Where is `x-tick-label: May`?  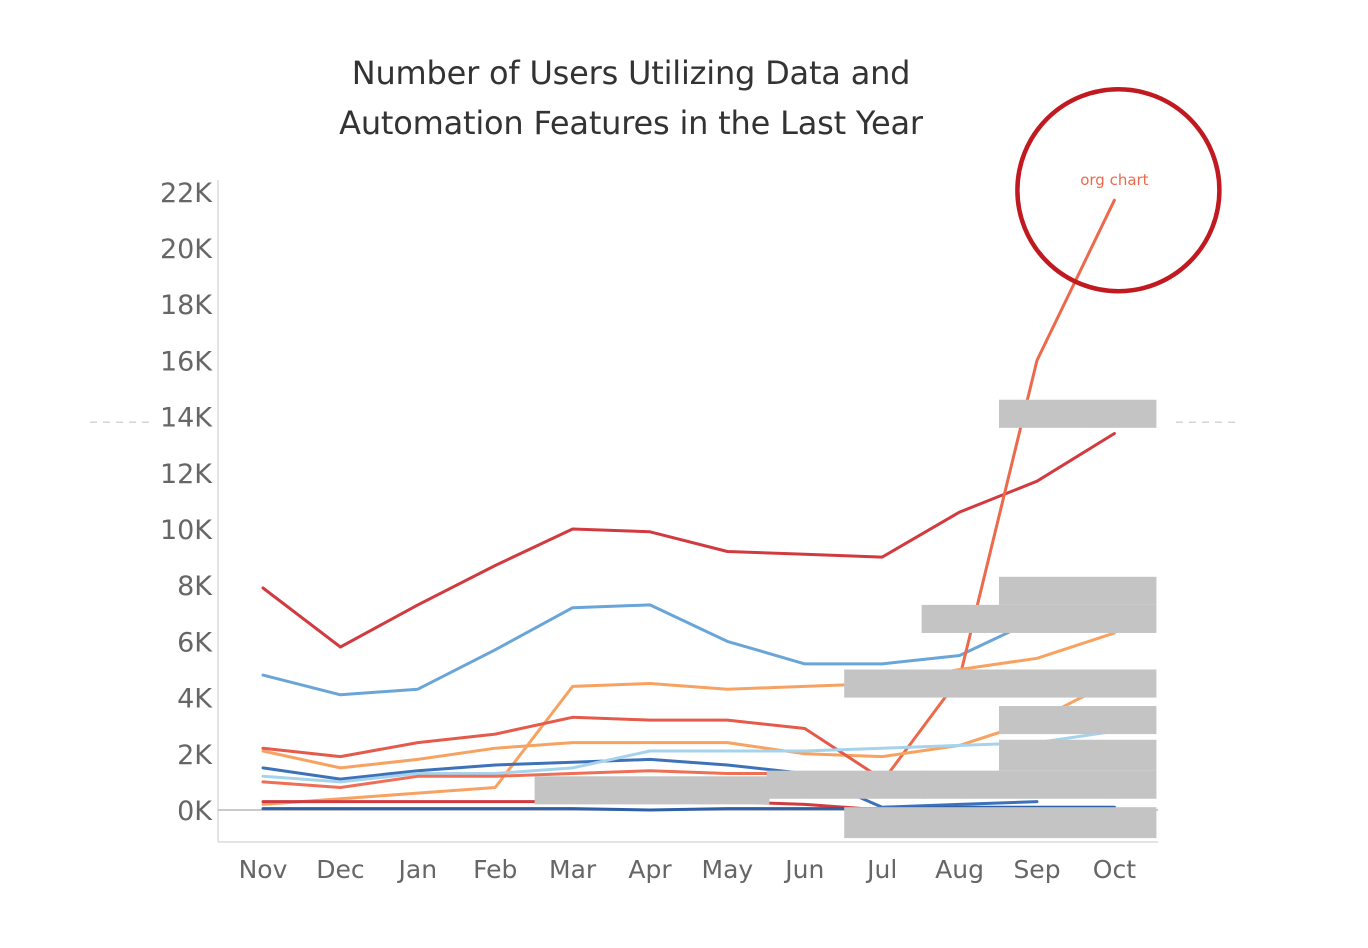 x-tick-label: May is located at coordinates (728, 869).